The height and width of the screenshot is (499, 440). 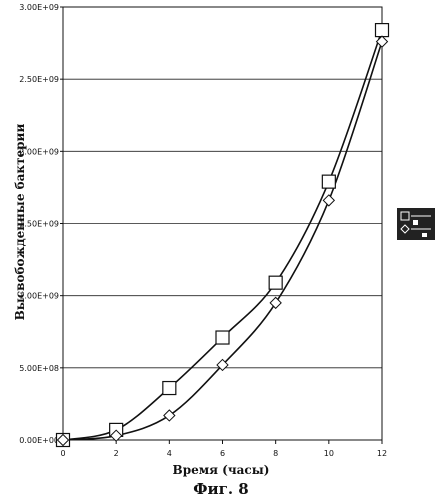 I want to click on x-axis-label: Время (часы), so click(x=221, y=470).